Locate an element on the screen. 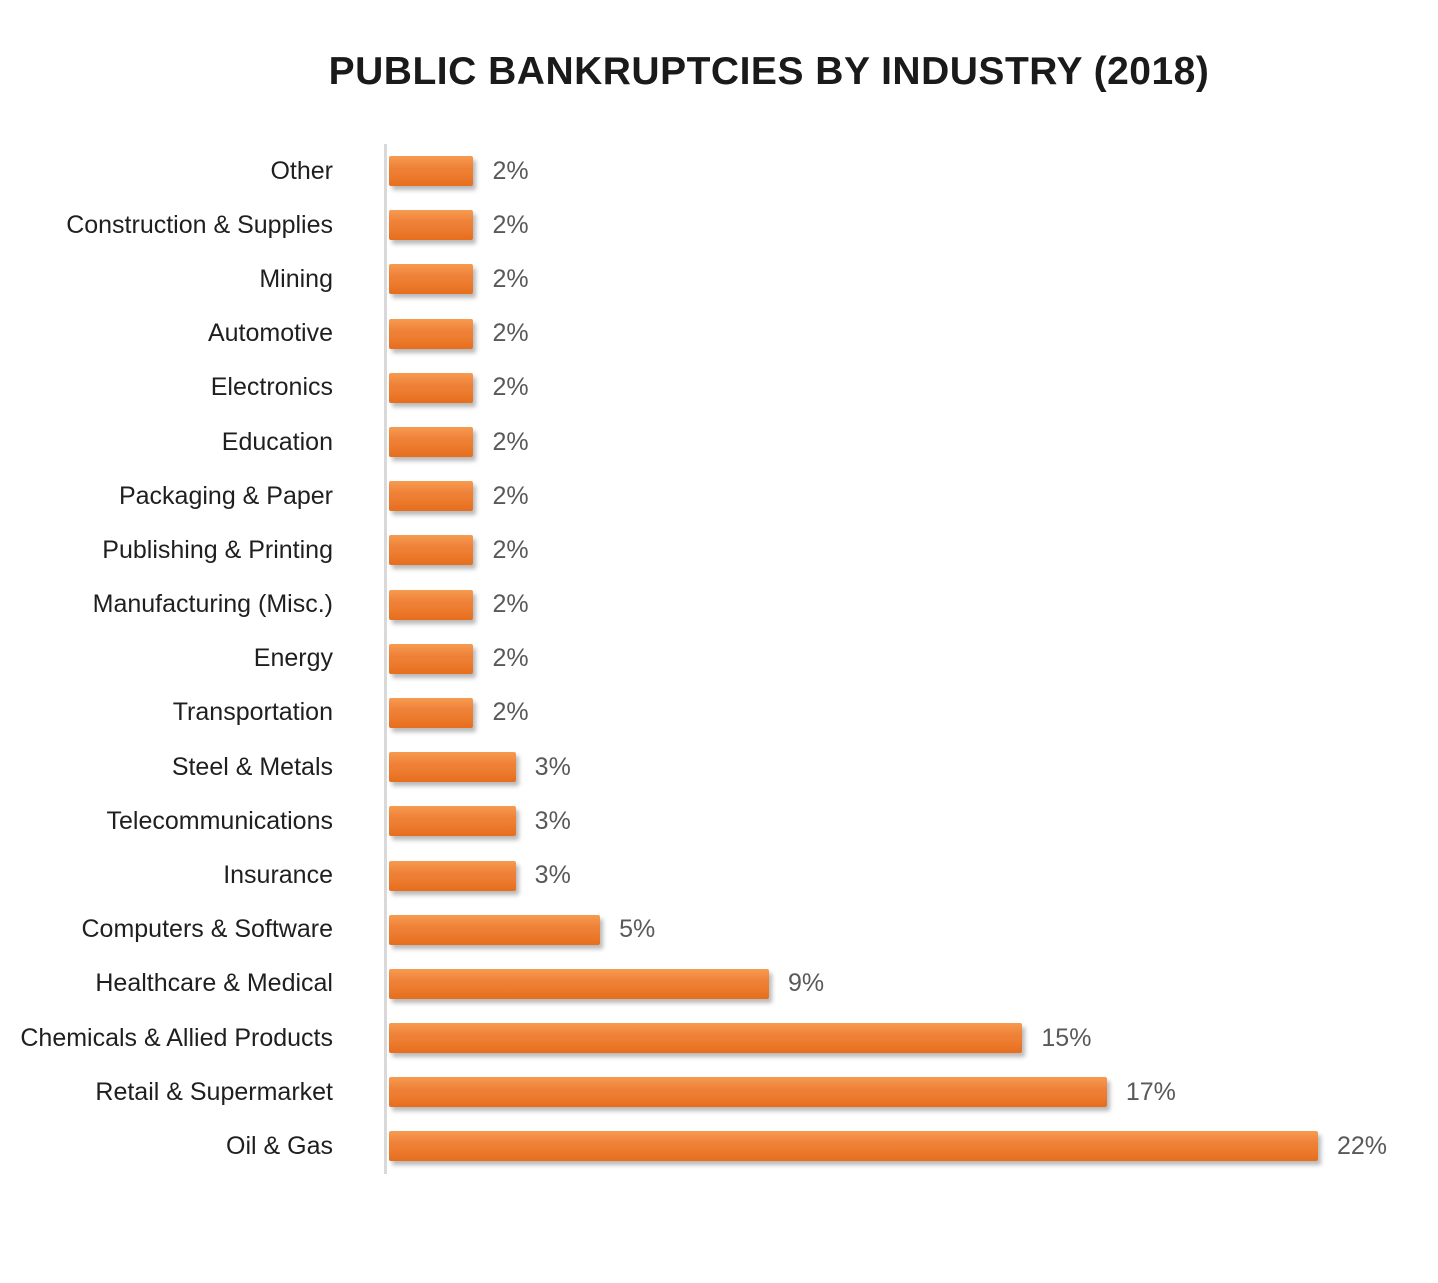 This screenshot has height=1283, width=1438. category-label: Telecommunications is located at coordinates (220, 820).